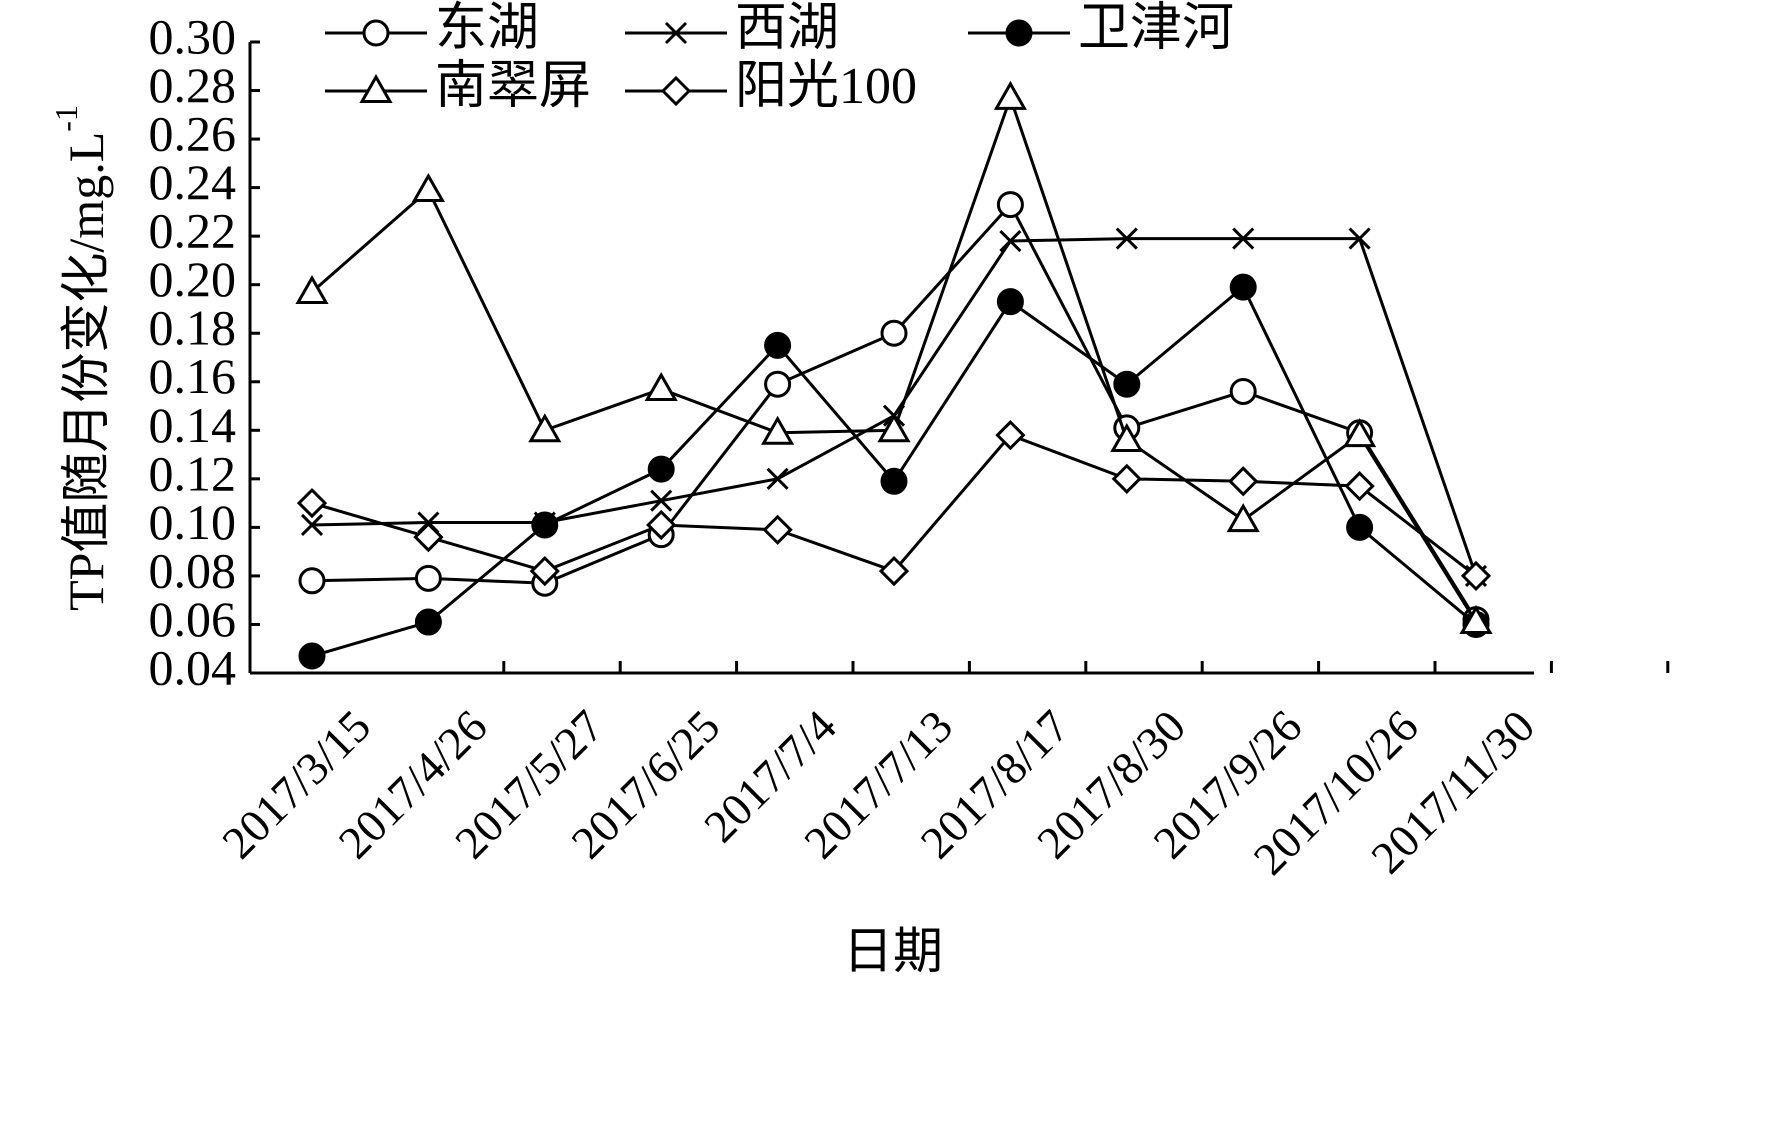  Describe the element at coordinates (193, 376) in the screenshot. I see `y-tick-label: 0.16` at that location.